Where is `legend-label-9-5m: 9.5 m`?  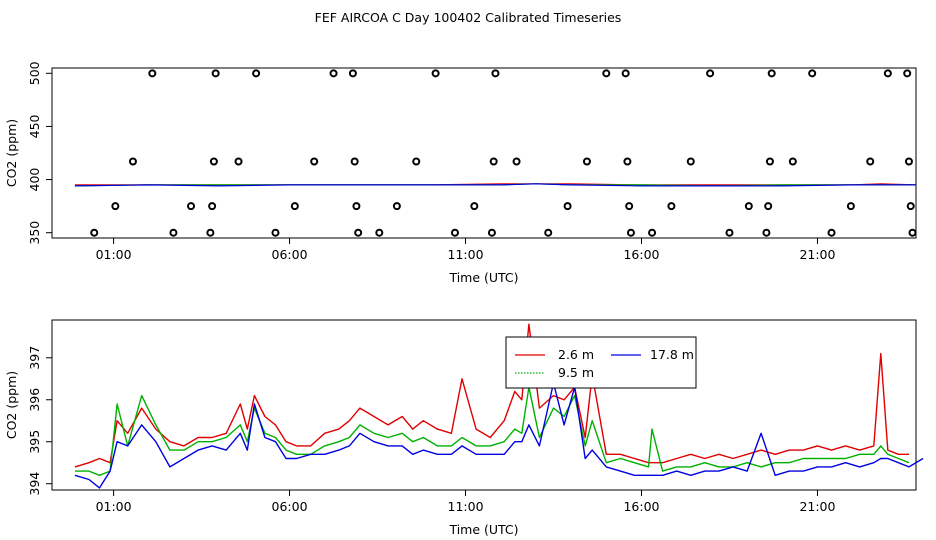
legend-label-9-5m: 9.5 m is located at coordinates (576, 372).